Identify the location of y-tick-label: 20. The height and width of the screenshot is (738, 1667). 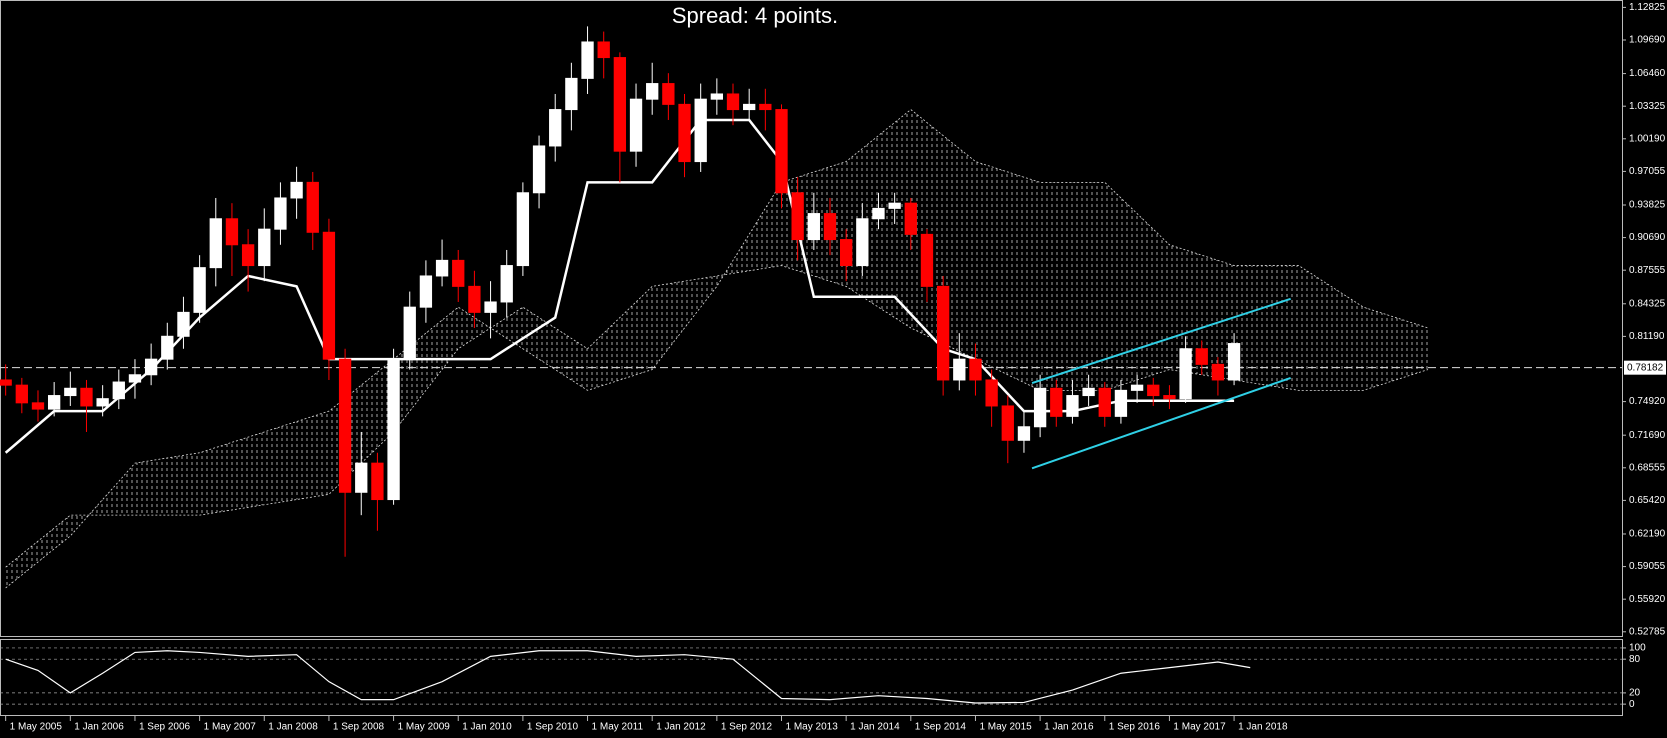
(1635, 693).